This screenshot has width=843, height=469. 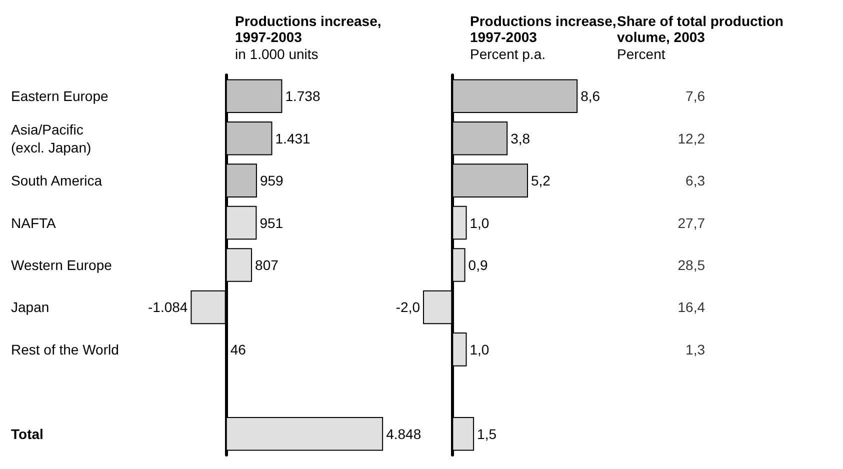 What do you see at coordinates (27, 434) in the screenshot?
I see `y-tick-label: Total` at bounding box center [27, 434].